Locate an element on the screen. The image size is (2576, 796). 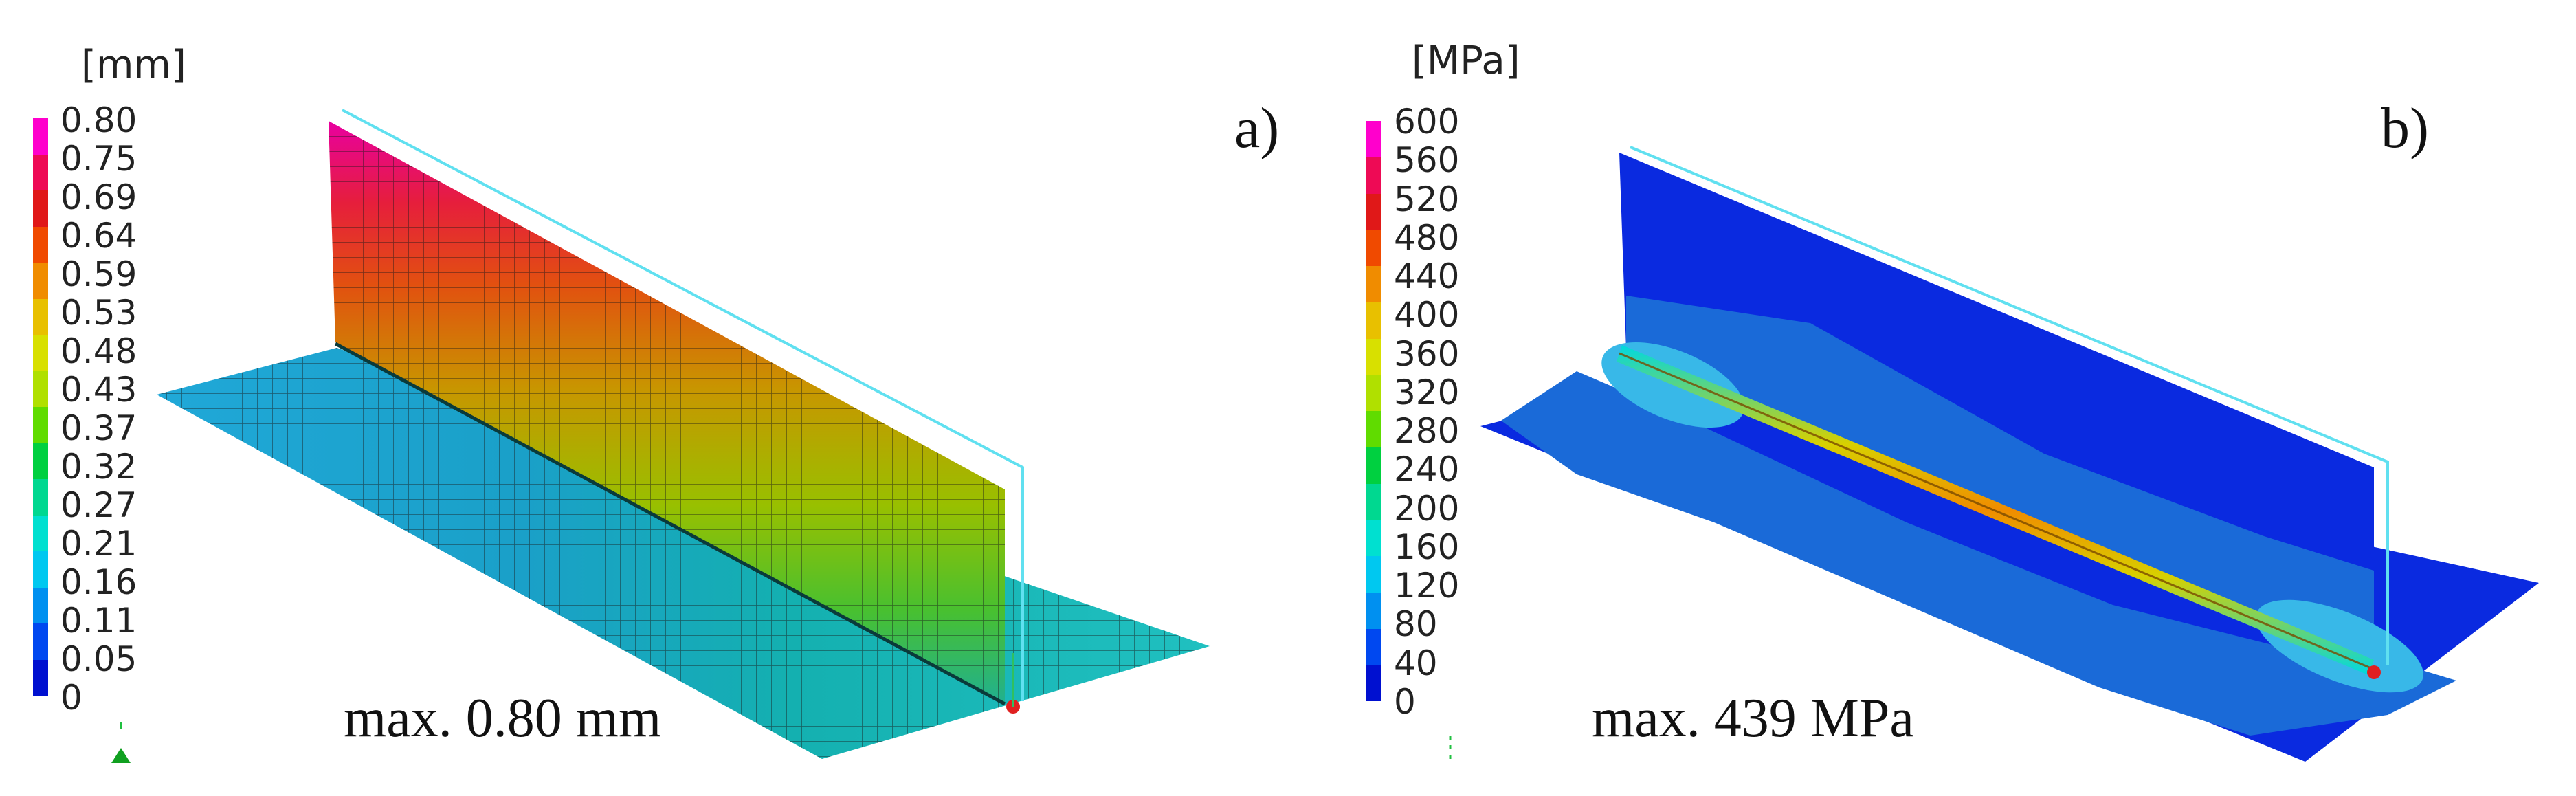
legend-tick-label: 0.75 is located at coordinates (98, 159).